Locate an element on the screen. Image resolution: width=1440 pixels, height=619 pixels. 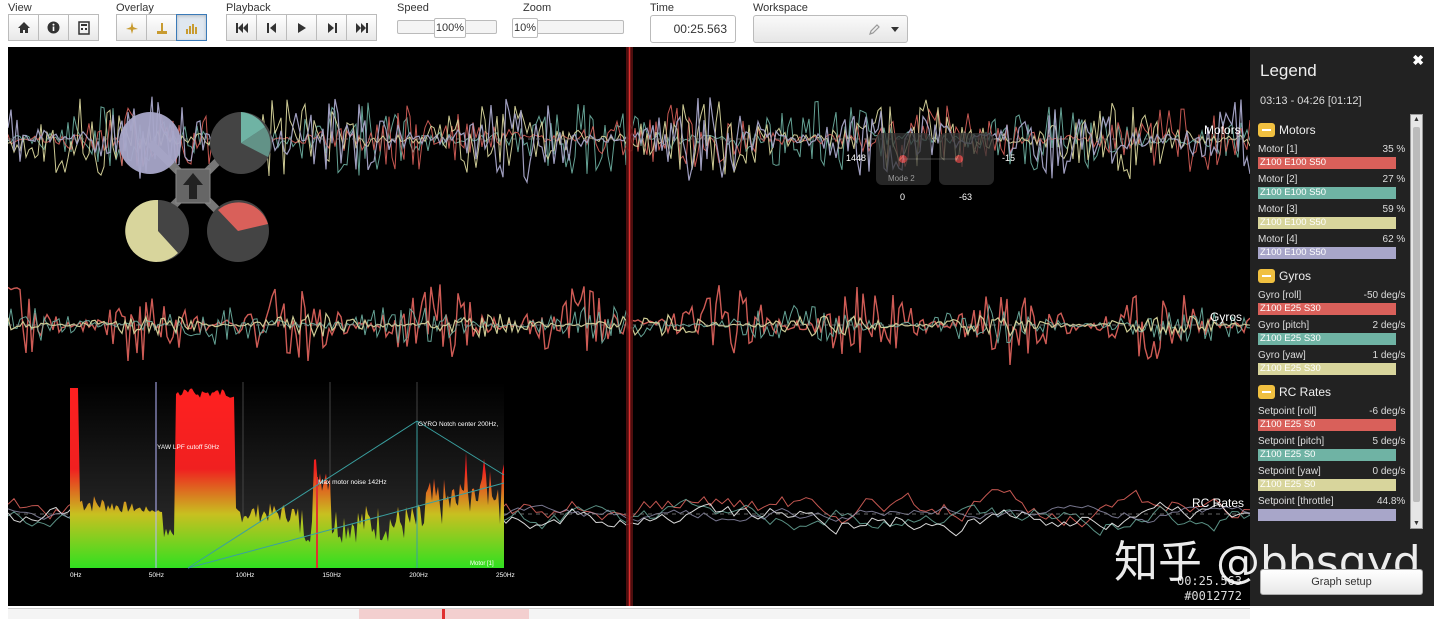
field-label: Gyro [roll] is located at coordinates (1280, 295).